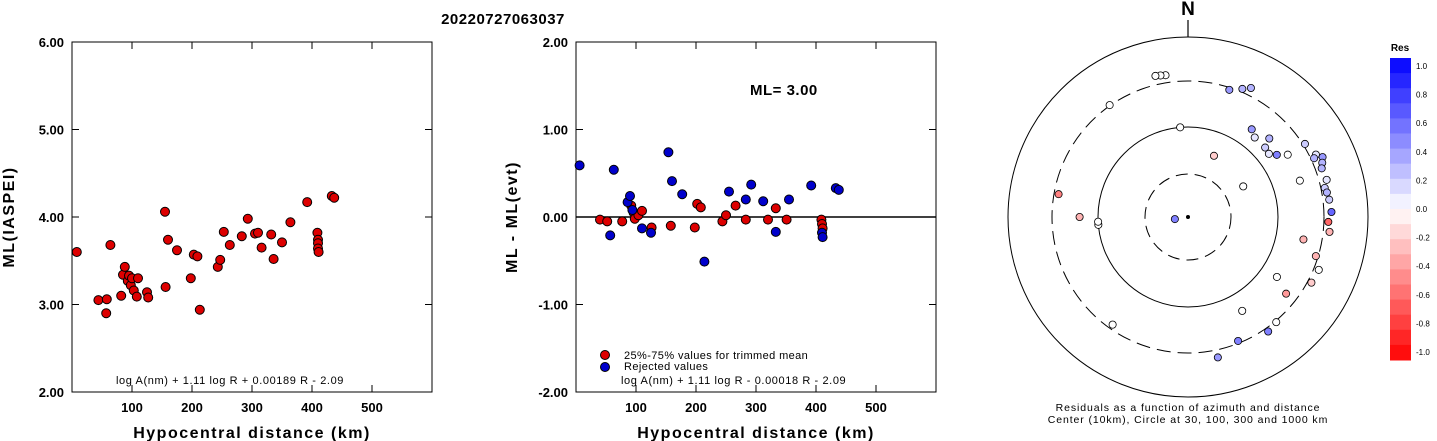 The image size is (1437, 441). What do you see at coordinates (51, 305) in the screenshot?
I see `y-tick-label: 3.00` at bounding box center [51, 305].